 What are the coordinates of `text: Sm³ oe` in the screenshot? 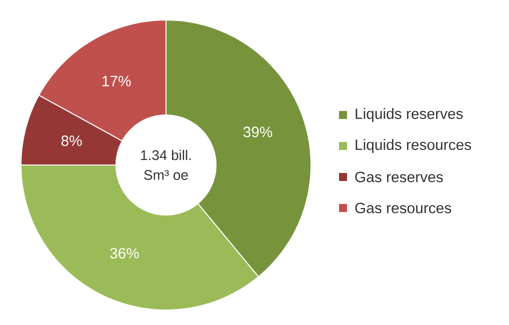 It's located at (166, 175).